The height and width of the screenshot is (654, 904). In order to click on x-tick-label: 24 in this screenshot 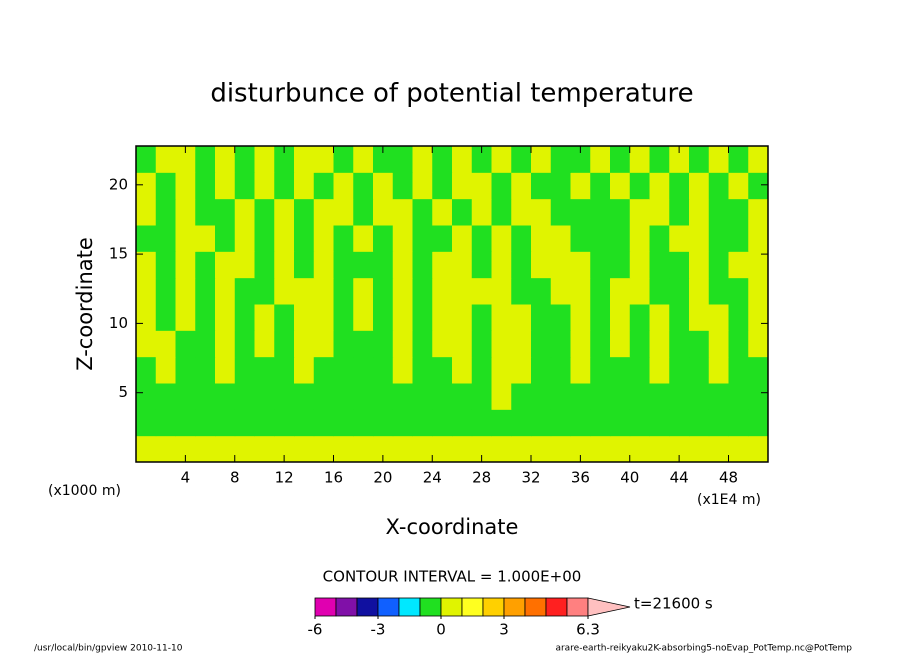, I will do `click(432, 478)`.